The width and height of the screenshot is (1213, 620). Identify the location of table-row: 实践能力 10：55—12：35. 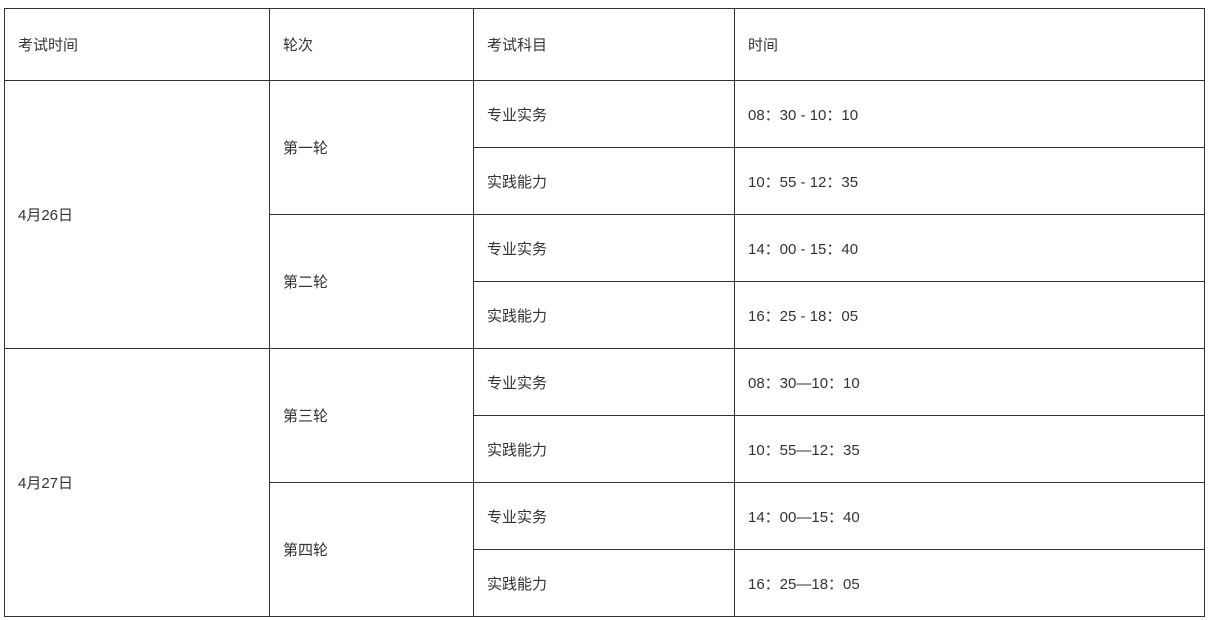
(605, 449).